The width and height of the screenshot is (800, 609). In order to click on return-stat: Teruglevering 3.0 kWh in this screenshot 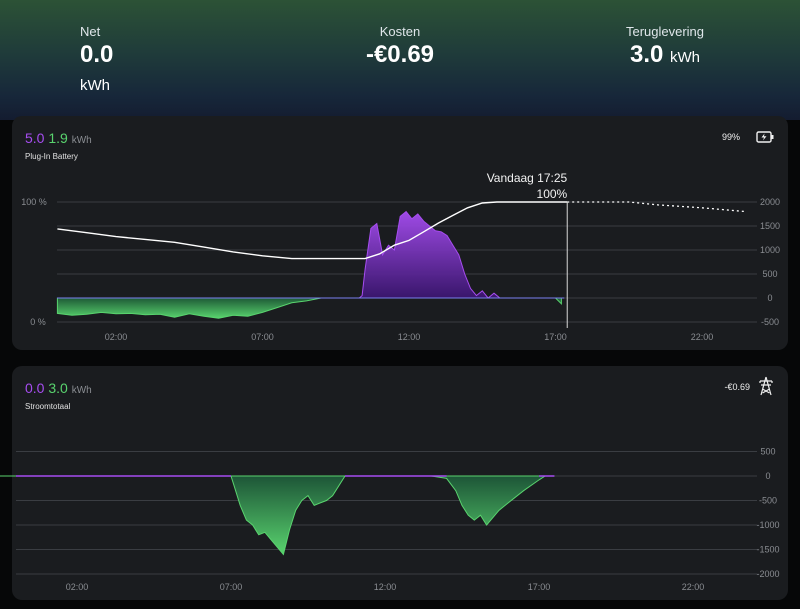, I will do `click(665, 46)`.